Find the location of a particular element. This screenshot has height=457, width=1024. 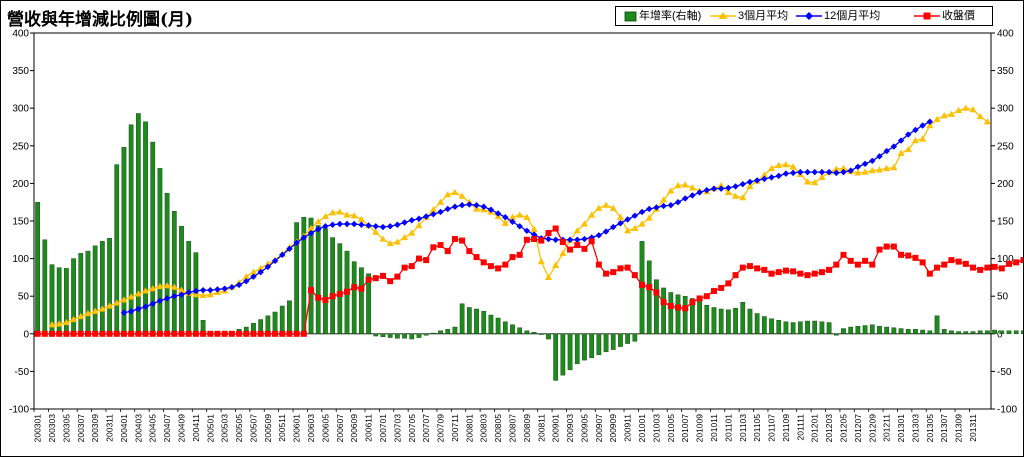

x-axis-tick-label: 201307 is located at coordinates (944, 428).